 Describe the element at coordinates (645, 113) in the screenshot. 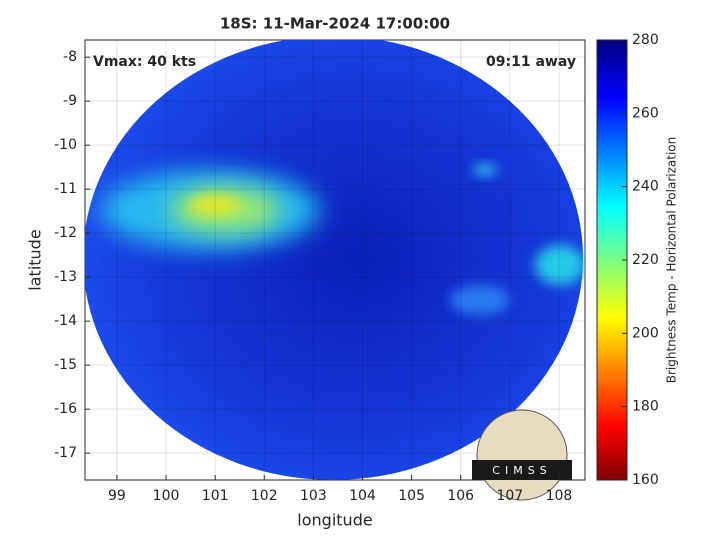

I see `colorbar-tick-label: 260` at that location.